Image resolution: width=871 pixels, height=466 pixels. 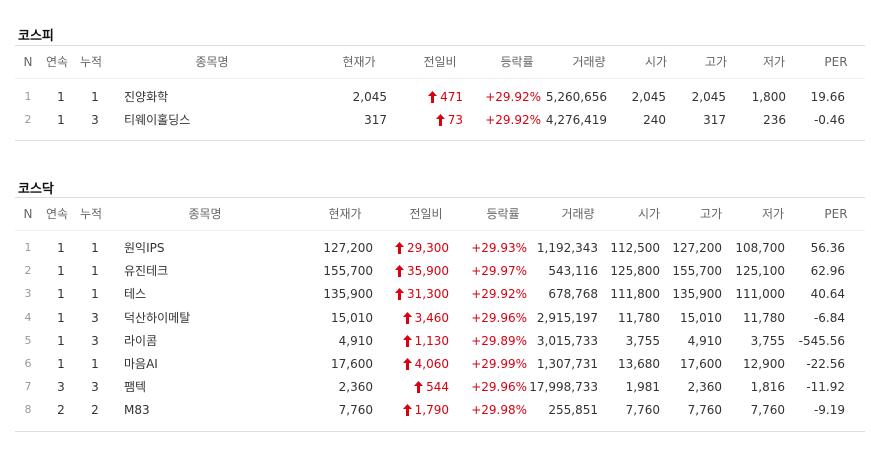 I want to click on table-cell: 8, so click(x=28, y=410).